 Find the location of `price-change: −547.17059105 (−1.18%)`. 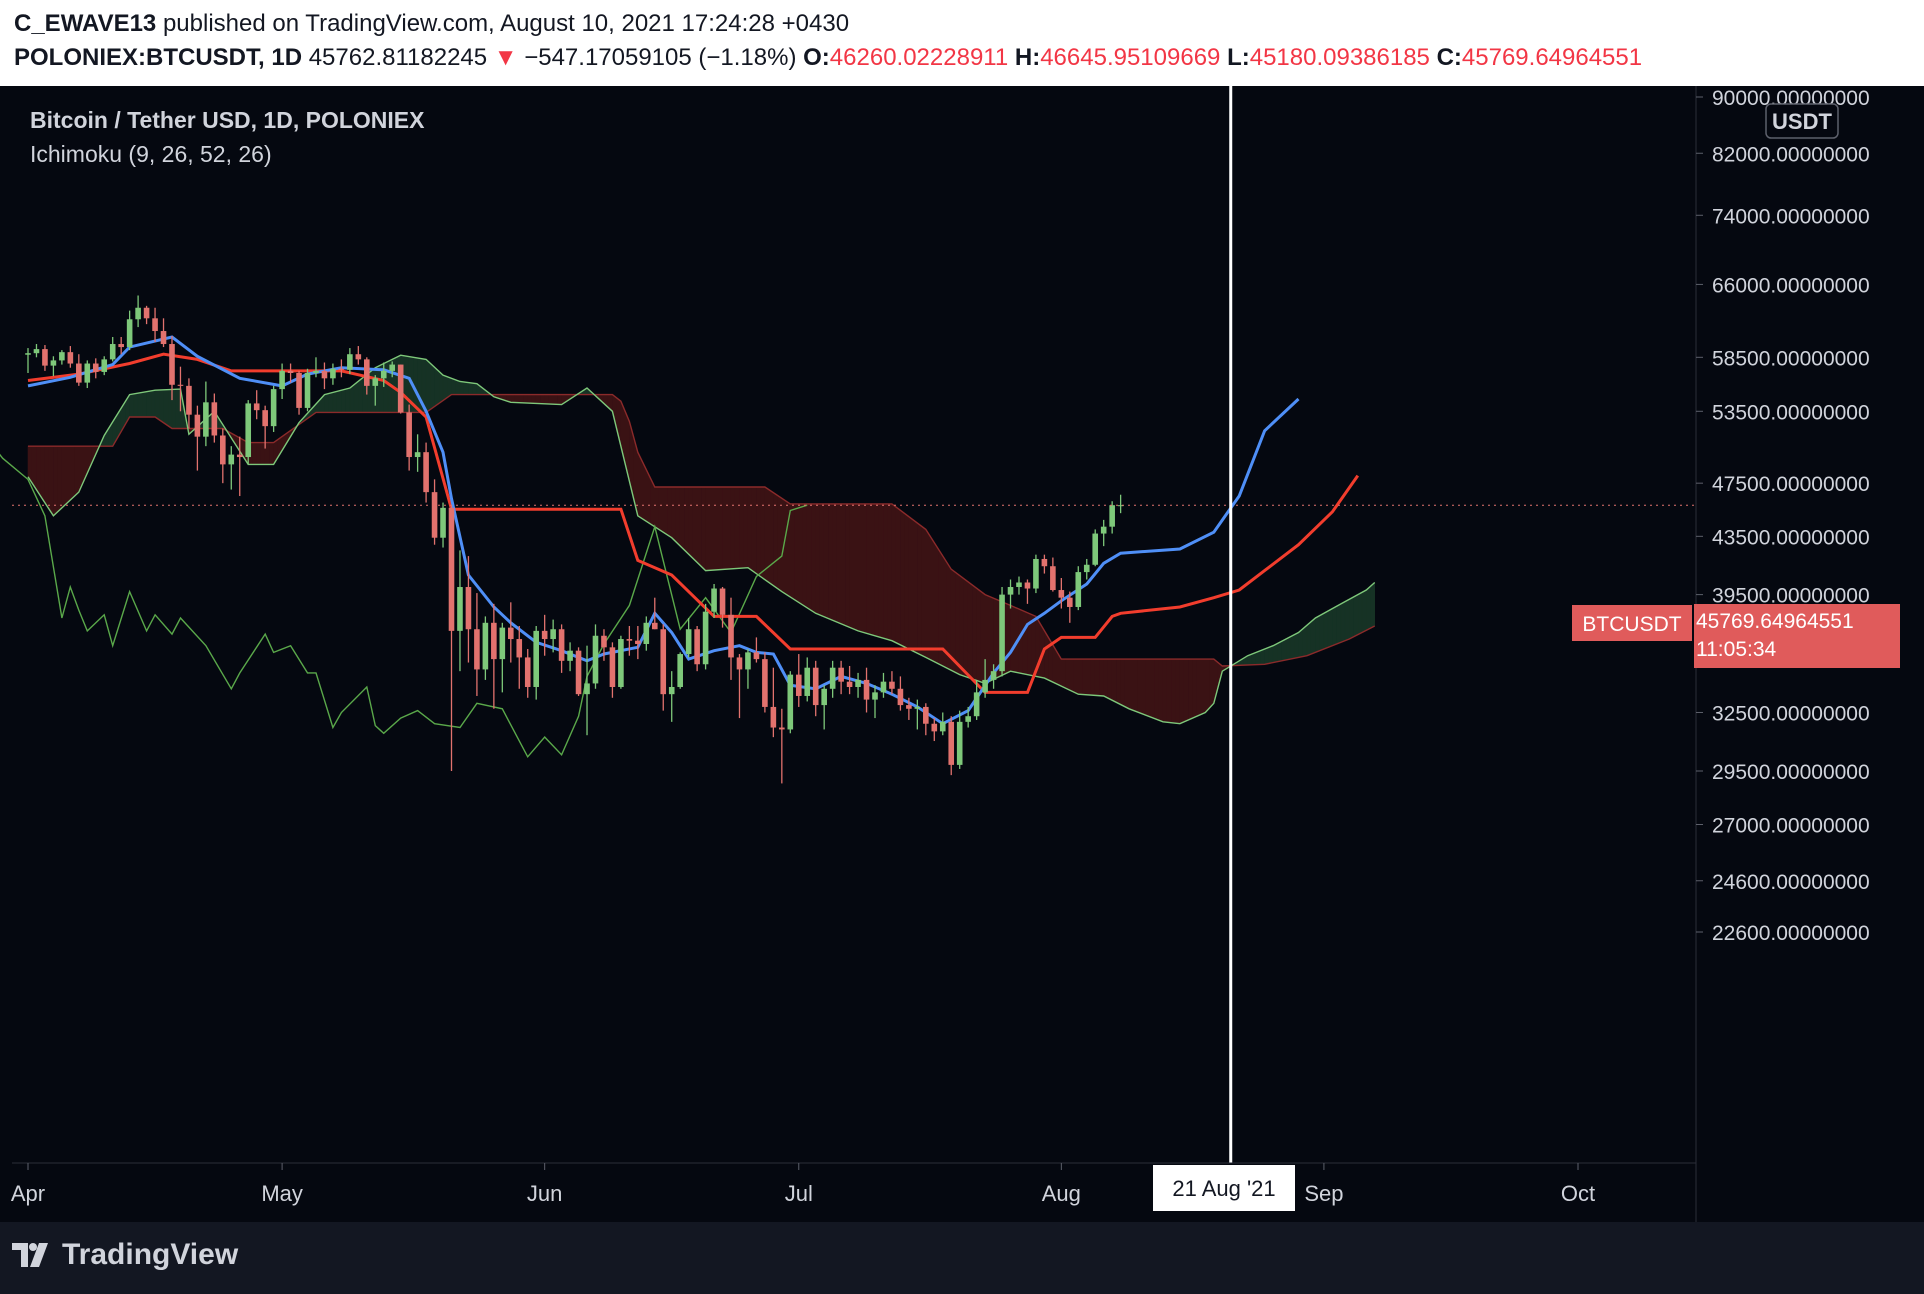

price-change: −547.17059105 (−1.18%) is located at coordinates (660, 57).